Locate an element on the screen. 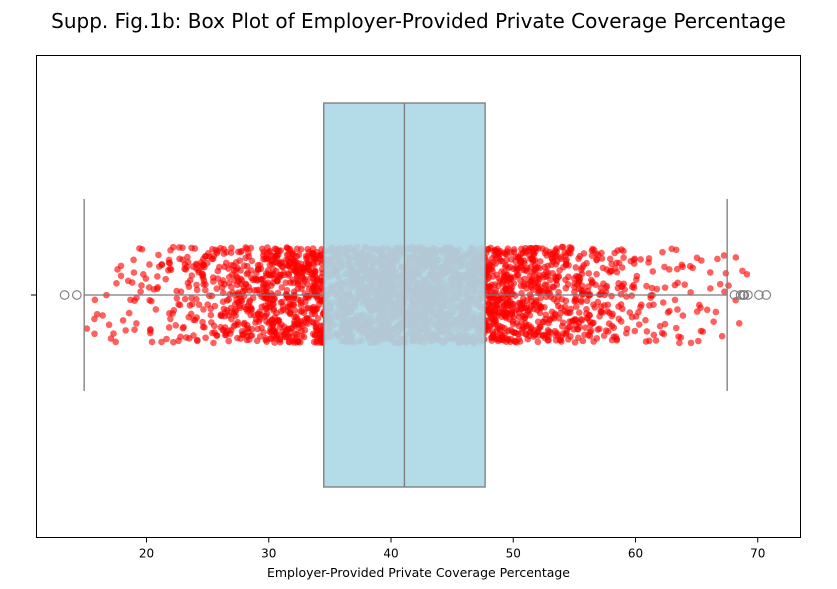 The image size is (837, 589). x-tick-label: 40 is located at coordinates (390, 554).